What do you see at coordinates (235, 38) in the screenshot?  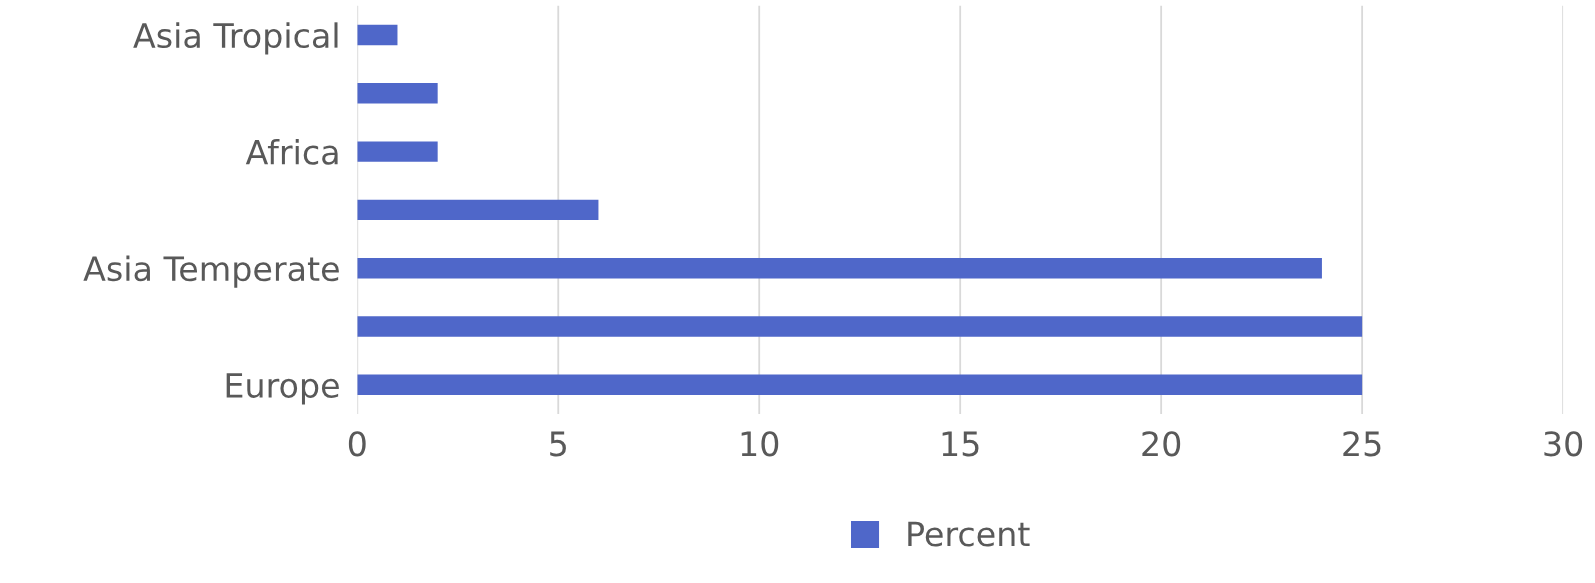 I see `y-tick-label: Asia Tropical` at bounding box center [235, 38].